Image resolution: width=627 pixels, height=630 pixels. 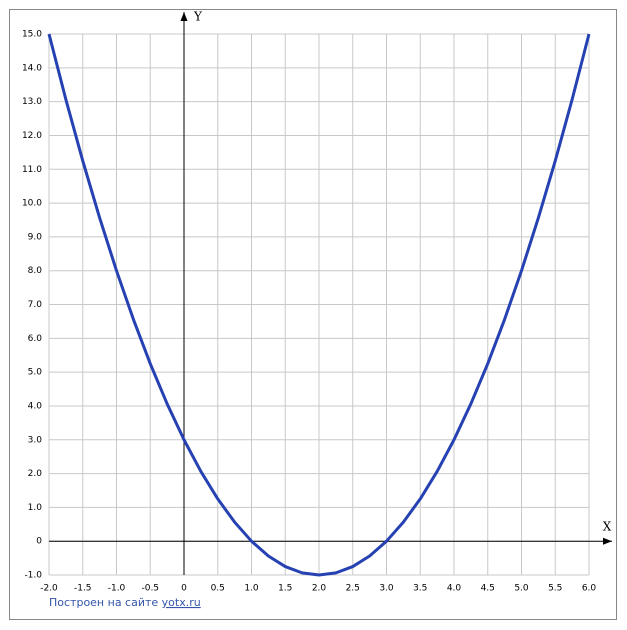 What do you see at coordinates (184, 16) in the screenshot?
I see `y-axis-arrow` at bounding box center [184, 16].